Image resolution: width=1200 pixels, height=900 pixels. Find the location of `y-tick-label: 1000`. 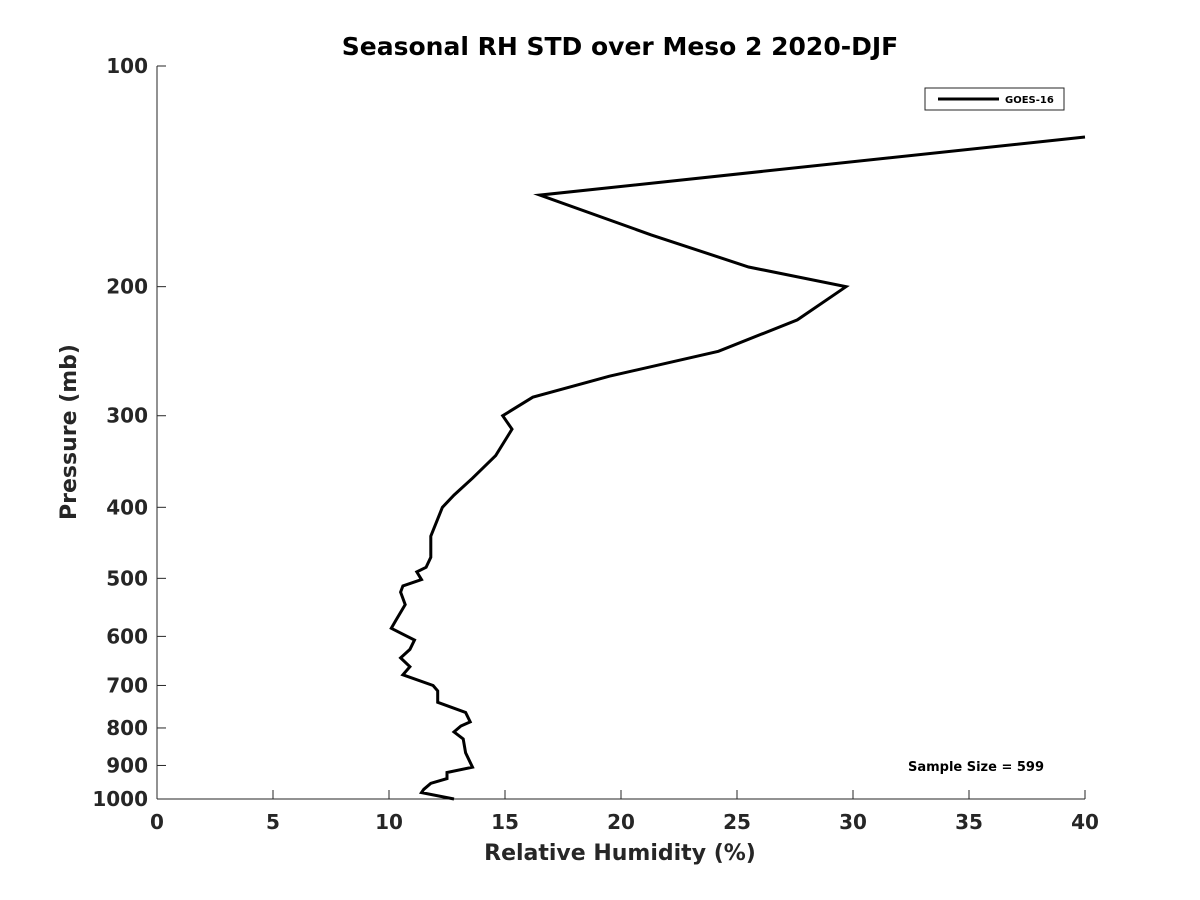

y-tick-label: 1000 is located at coordinates (120, 799).